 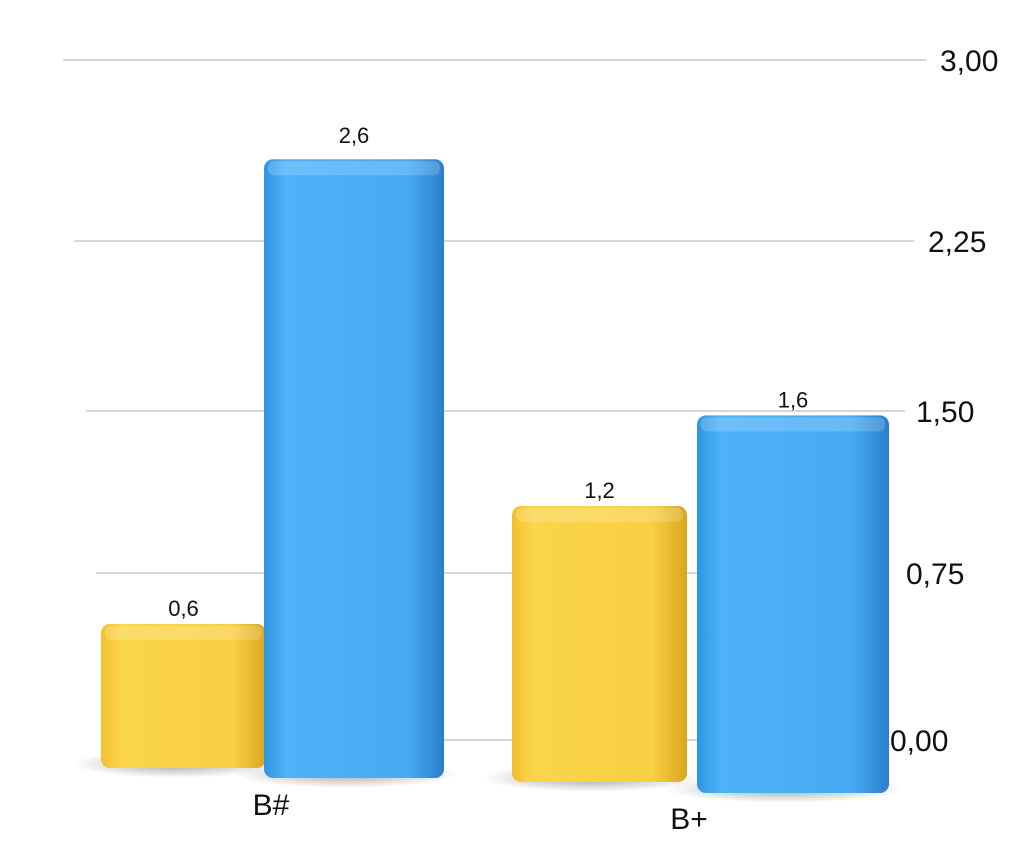 I want to click on y-tick-label: 0,75, so click(x=935, y=574).